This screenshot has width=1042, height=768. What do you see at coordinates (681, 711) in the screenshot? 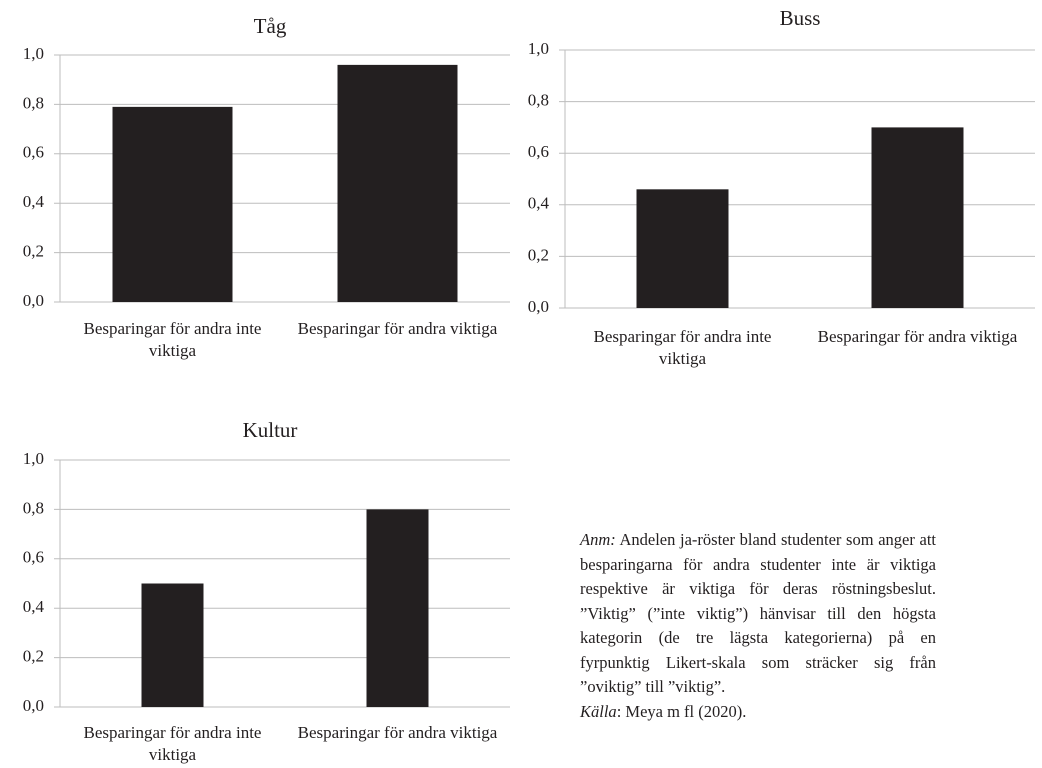
I see `source-text: : Meya m fl (2020).` at bounding box center [681, 711].